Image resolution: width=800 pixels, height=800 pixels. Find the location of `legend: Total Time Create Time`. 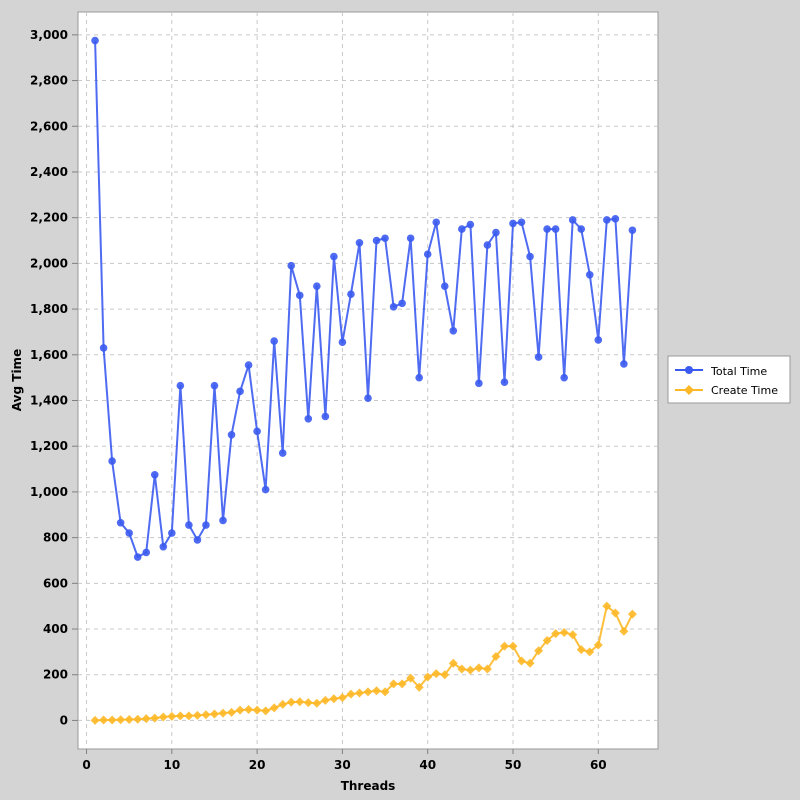

legend: Total Time Create Time is located at coordinates (729, 379).